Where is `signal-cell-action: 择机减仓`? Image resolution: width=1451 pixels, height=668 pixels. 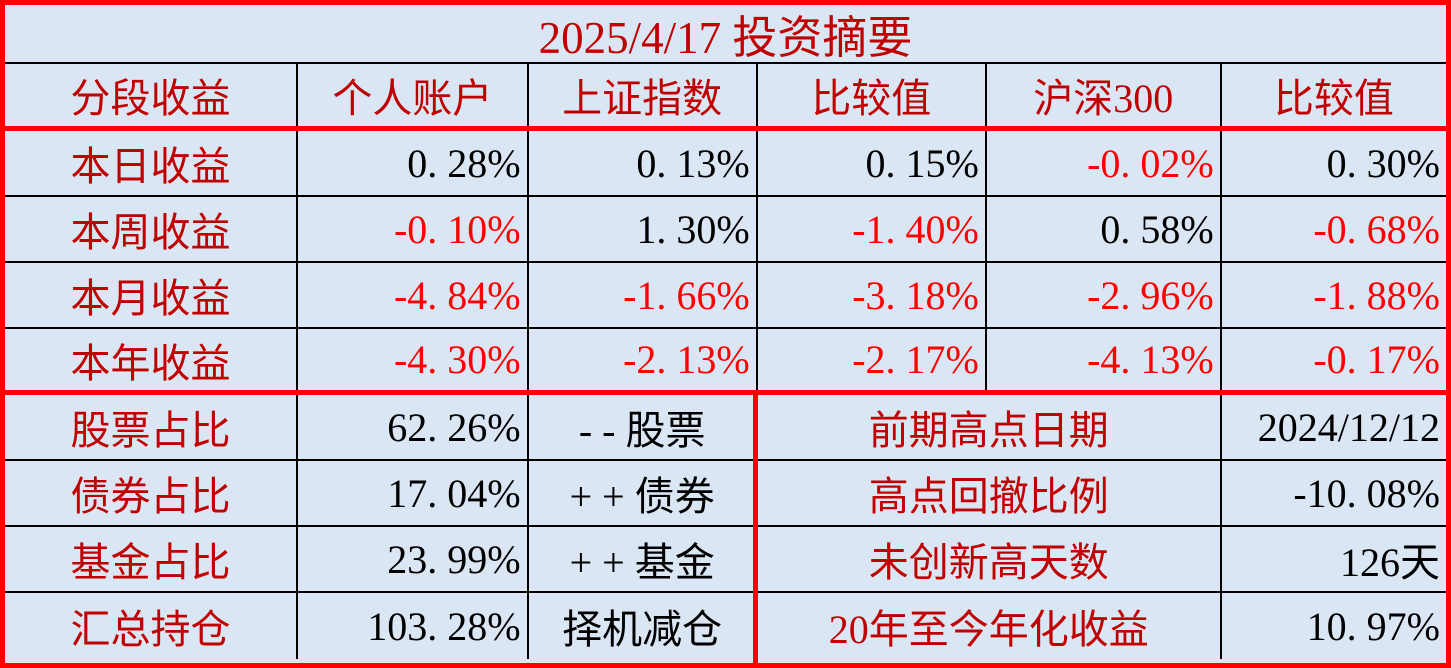 signal-cell-action: 择机减仓 is located at coordinates (641, 626).